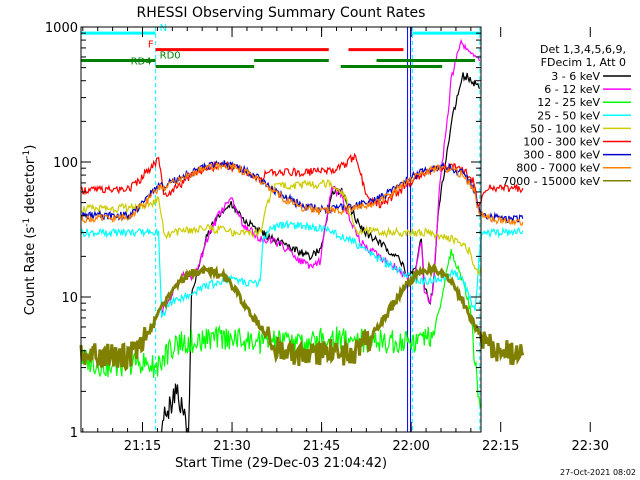  What do you see at coordinates (141, 61) in the screenshot?
I see `state-bar-label: RD4` at bounding box center [141, 61].